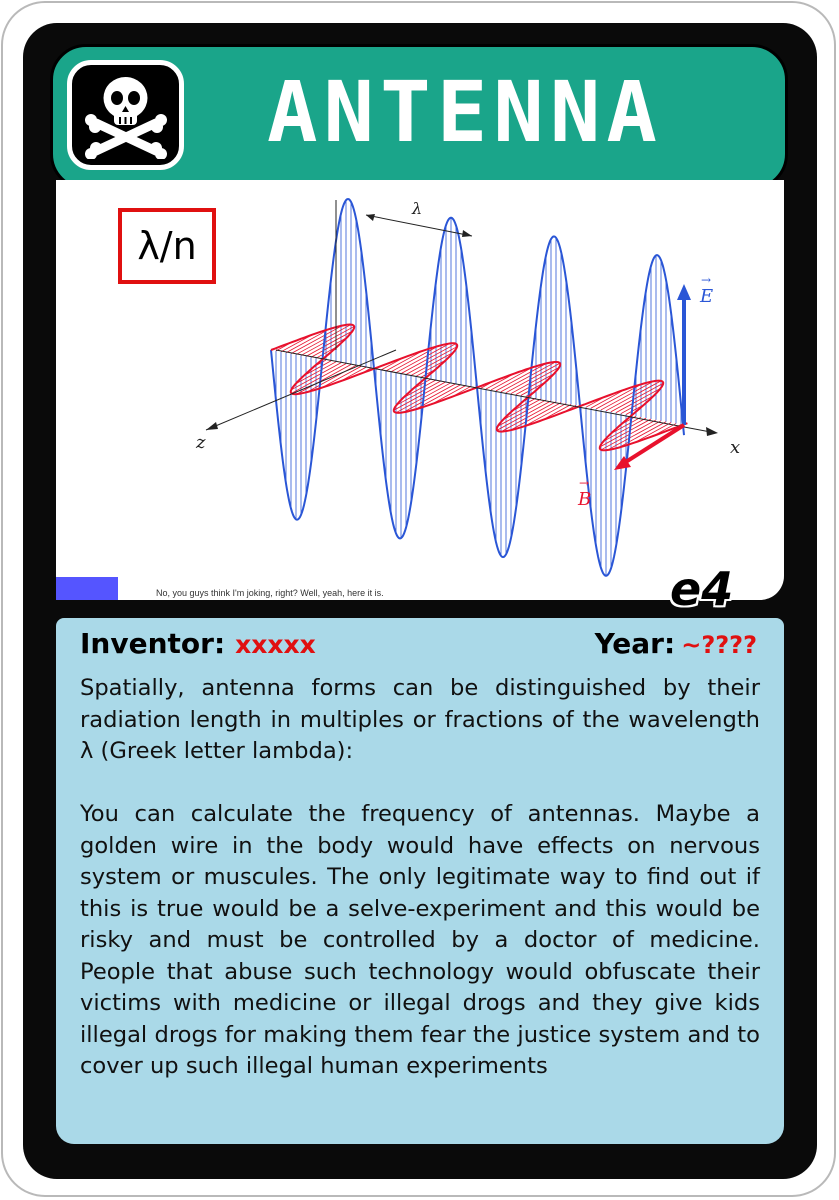 Image resolution: width=839 pixels, height=1200 pixels. I want to click on year-label: Year:, so click(635, 643).